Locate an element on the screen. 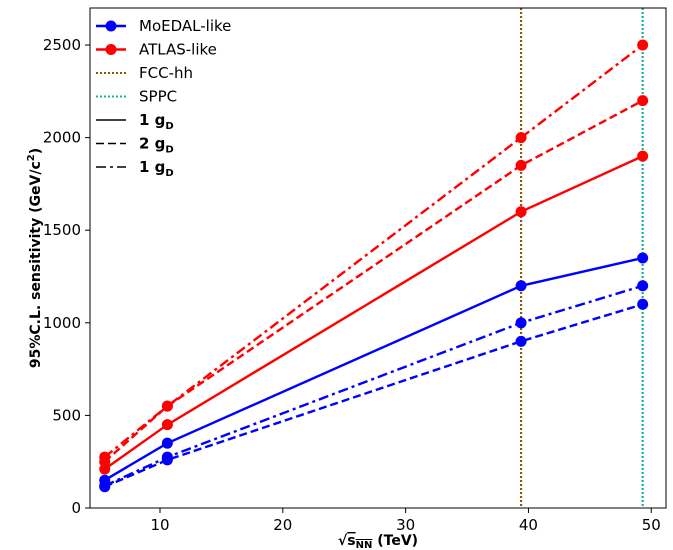  legend-label-1-gd-6: 1 gD is located at coordinates (156, 168).